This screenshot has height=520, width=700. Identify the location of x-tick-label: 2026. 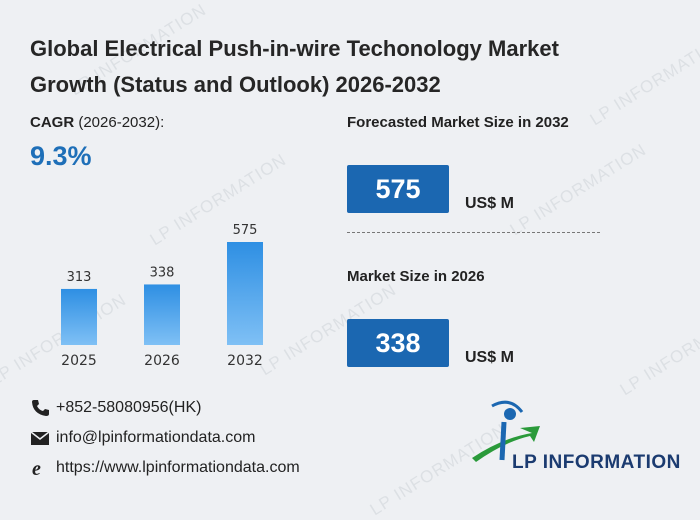
(162, 361).